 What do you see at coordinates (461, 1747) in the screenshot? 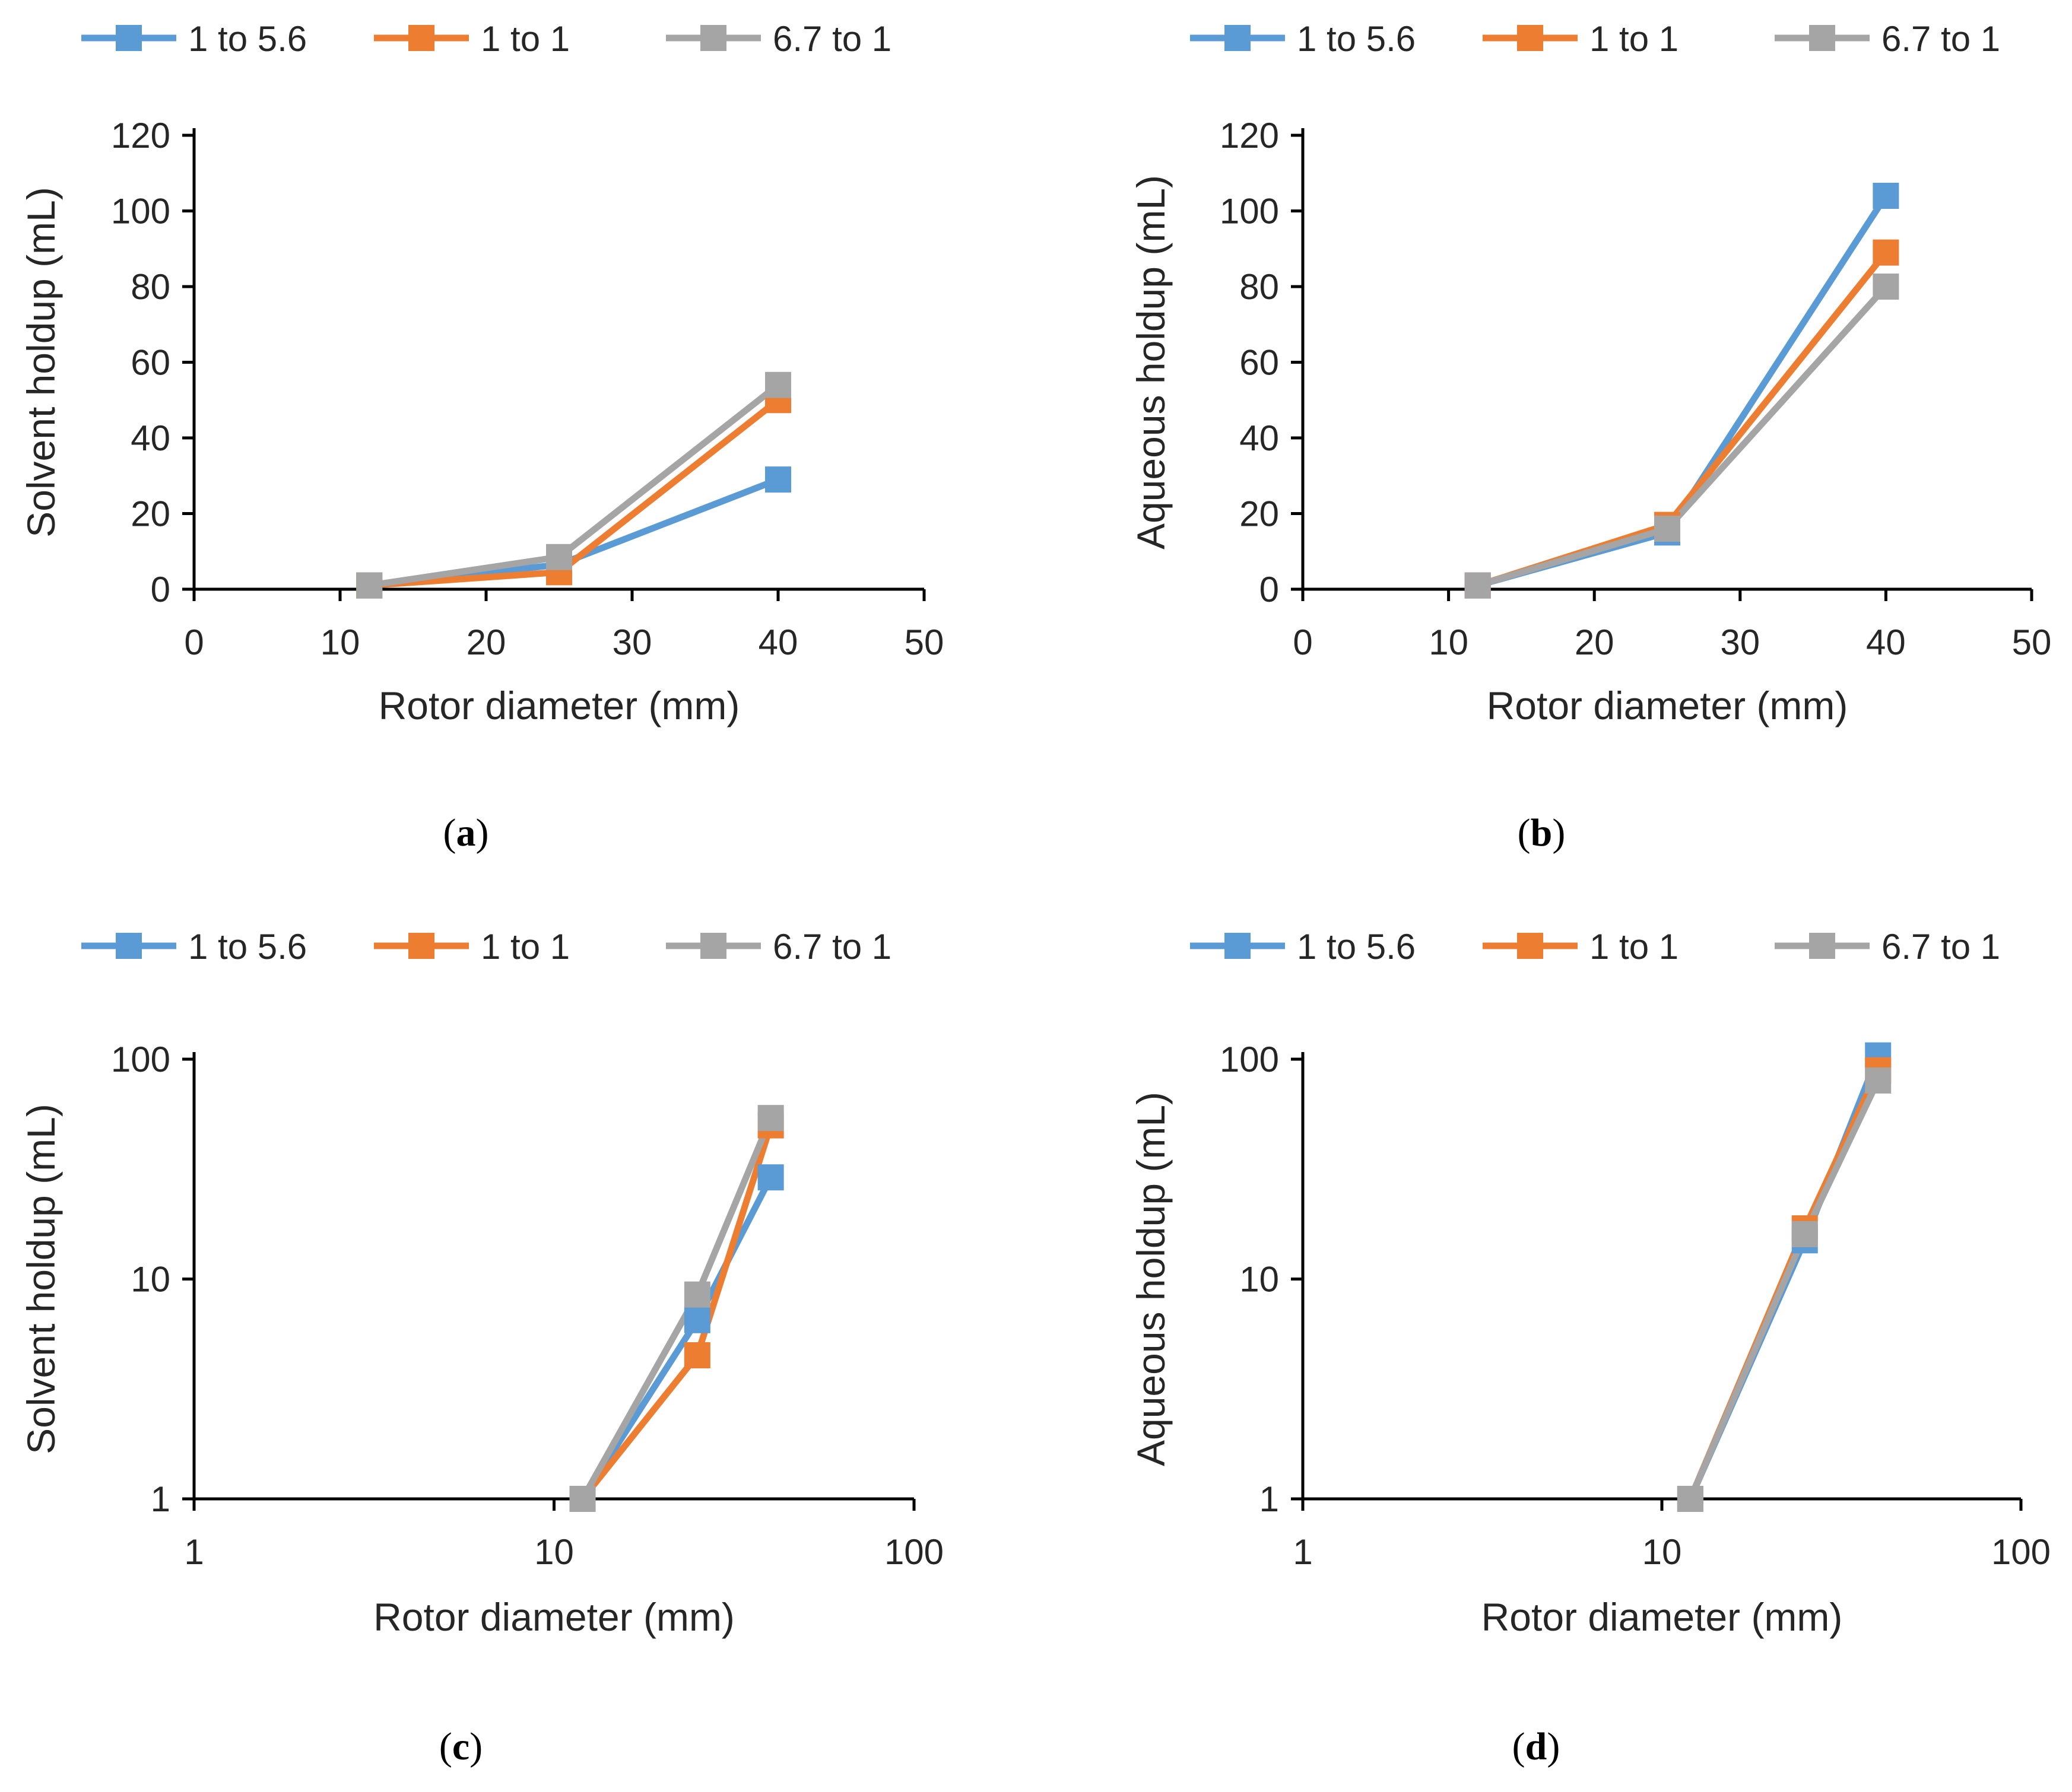
I see `panel-label: (c)` at bounding box center [461, 1747].